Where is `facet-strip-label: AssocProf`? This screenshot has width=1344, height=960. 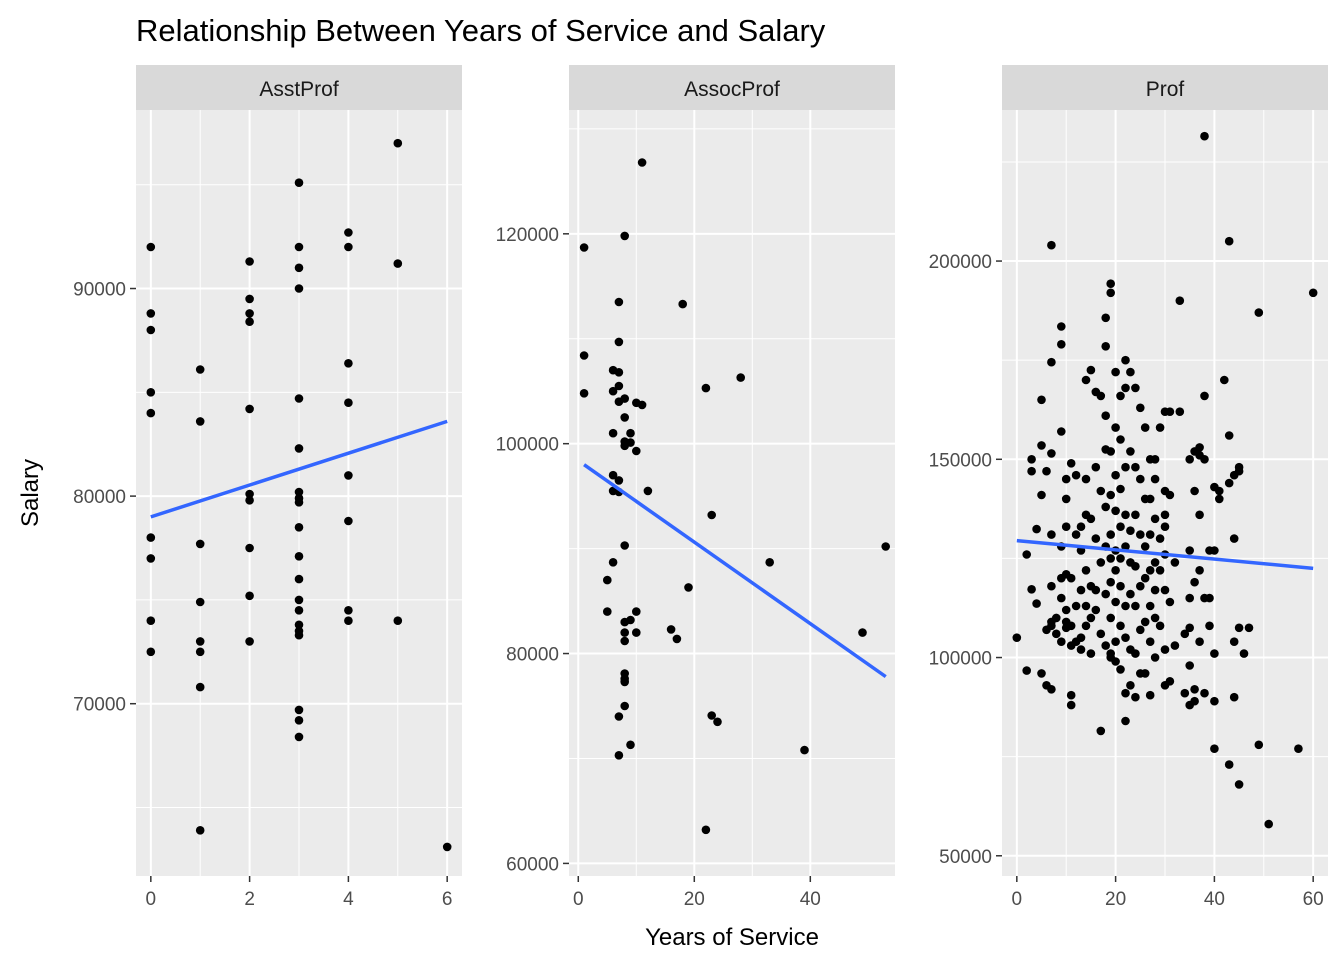 facet-strip-label: AssocProf is located at coordinates (732, 89).